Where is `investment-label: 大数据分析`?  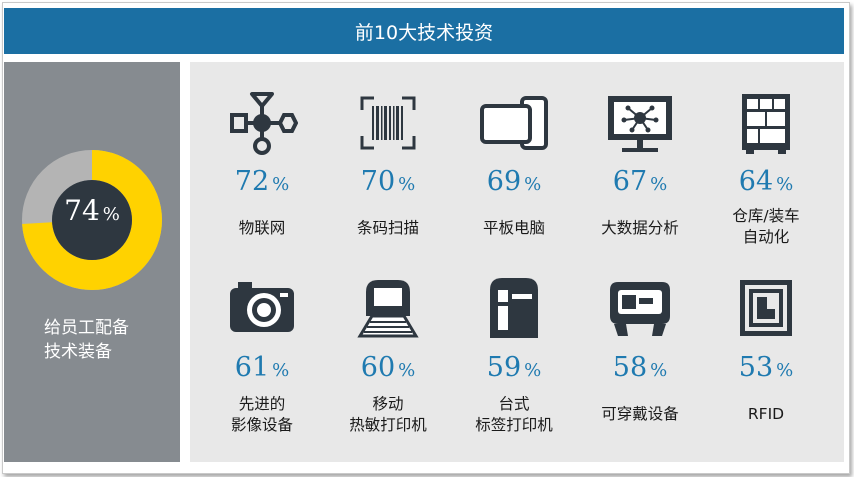
investment-label: 大数据分析 is located at coordinates (640, 228).